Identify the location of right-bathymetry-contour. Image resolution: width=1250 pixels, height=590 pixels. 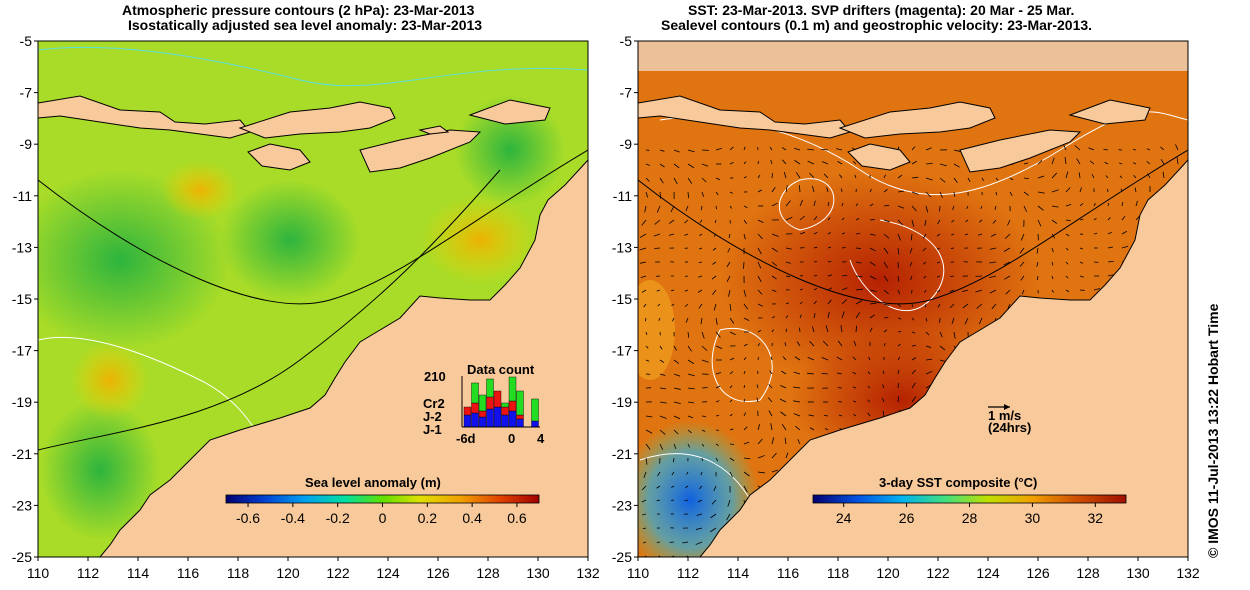
(913, 227).